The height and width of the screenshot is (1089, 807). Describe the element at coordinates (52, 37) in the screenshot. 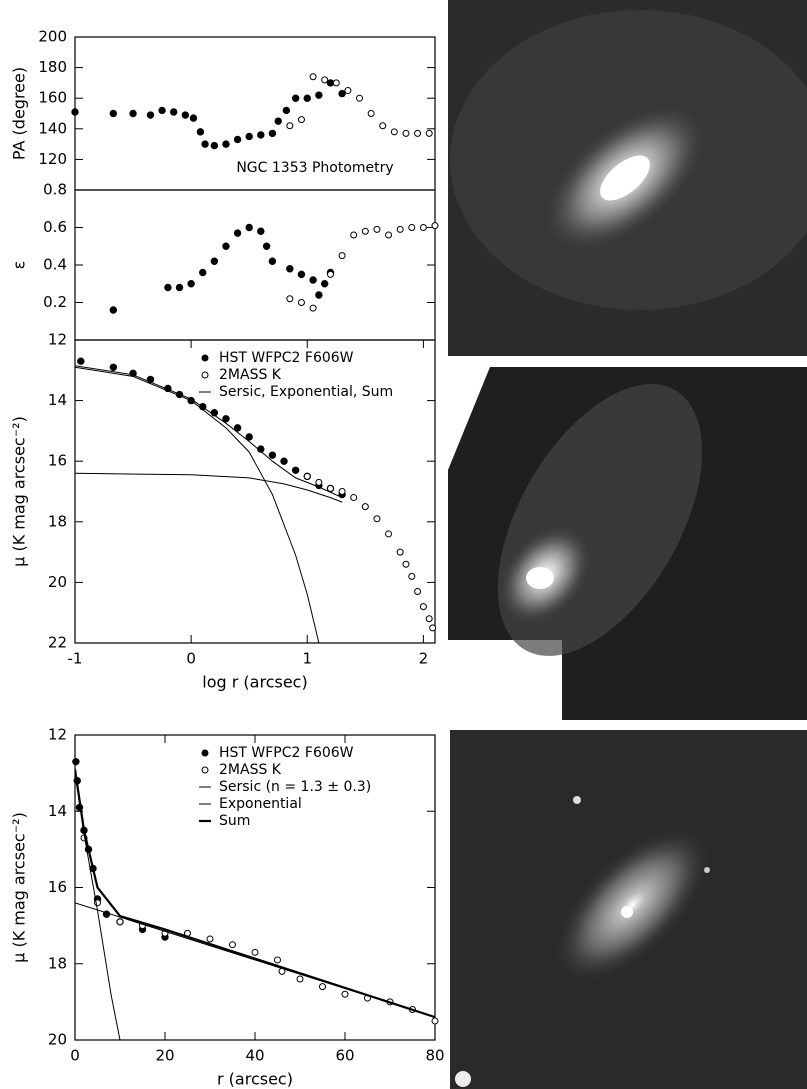

I see `y-tick-label: 200` at that location.